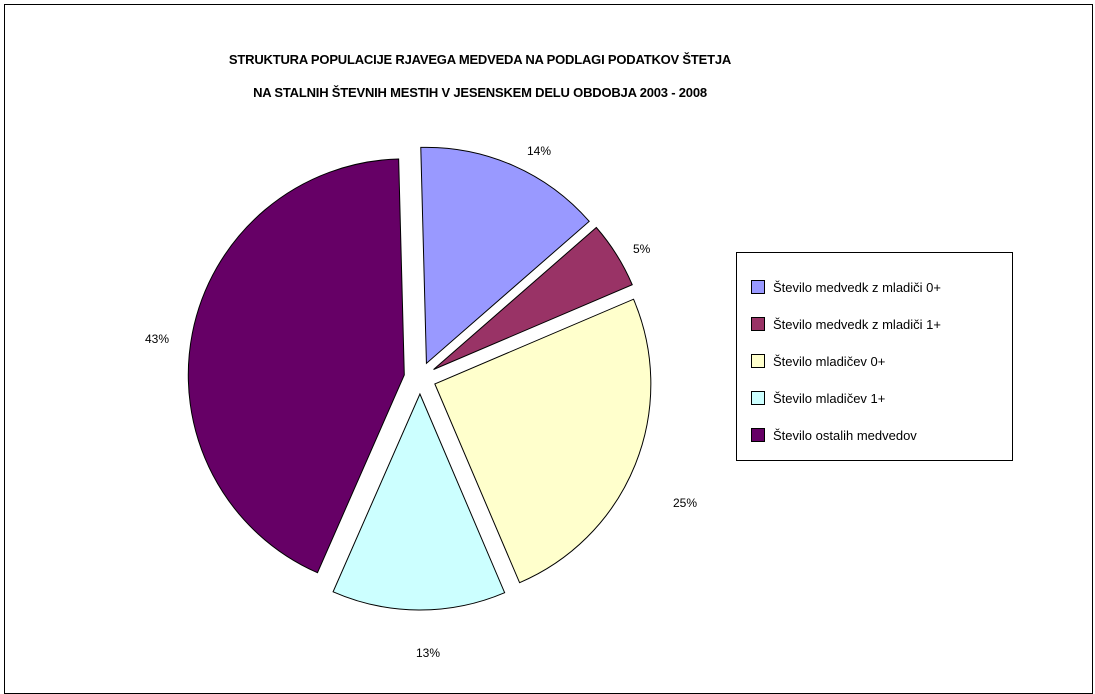  What do you see at coordinates (857, 324) in the screenshot?
I see `legend-label: Število medvedk z mladiči 1+` at bounding box center [857, 324].